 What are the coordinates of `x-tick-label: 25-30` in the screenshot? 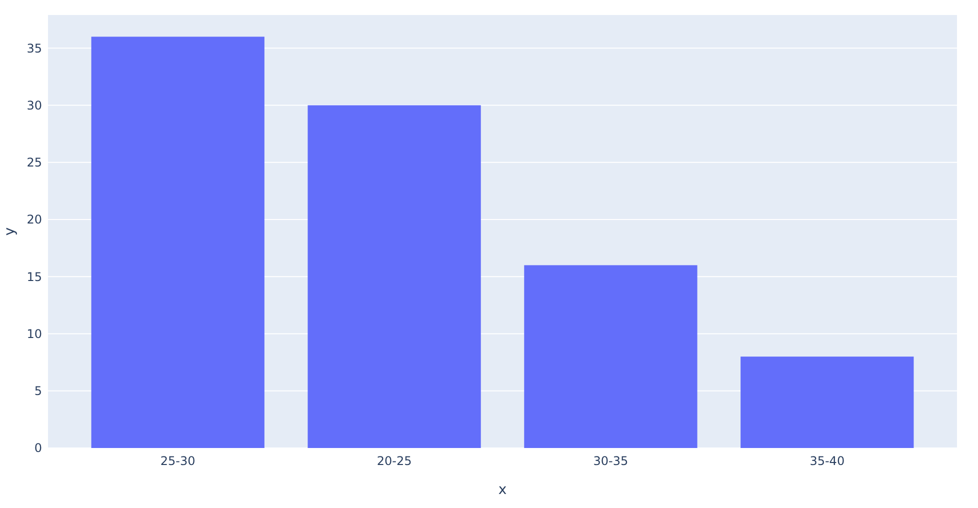 It's located at (178, 461).